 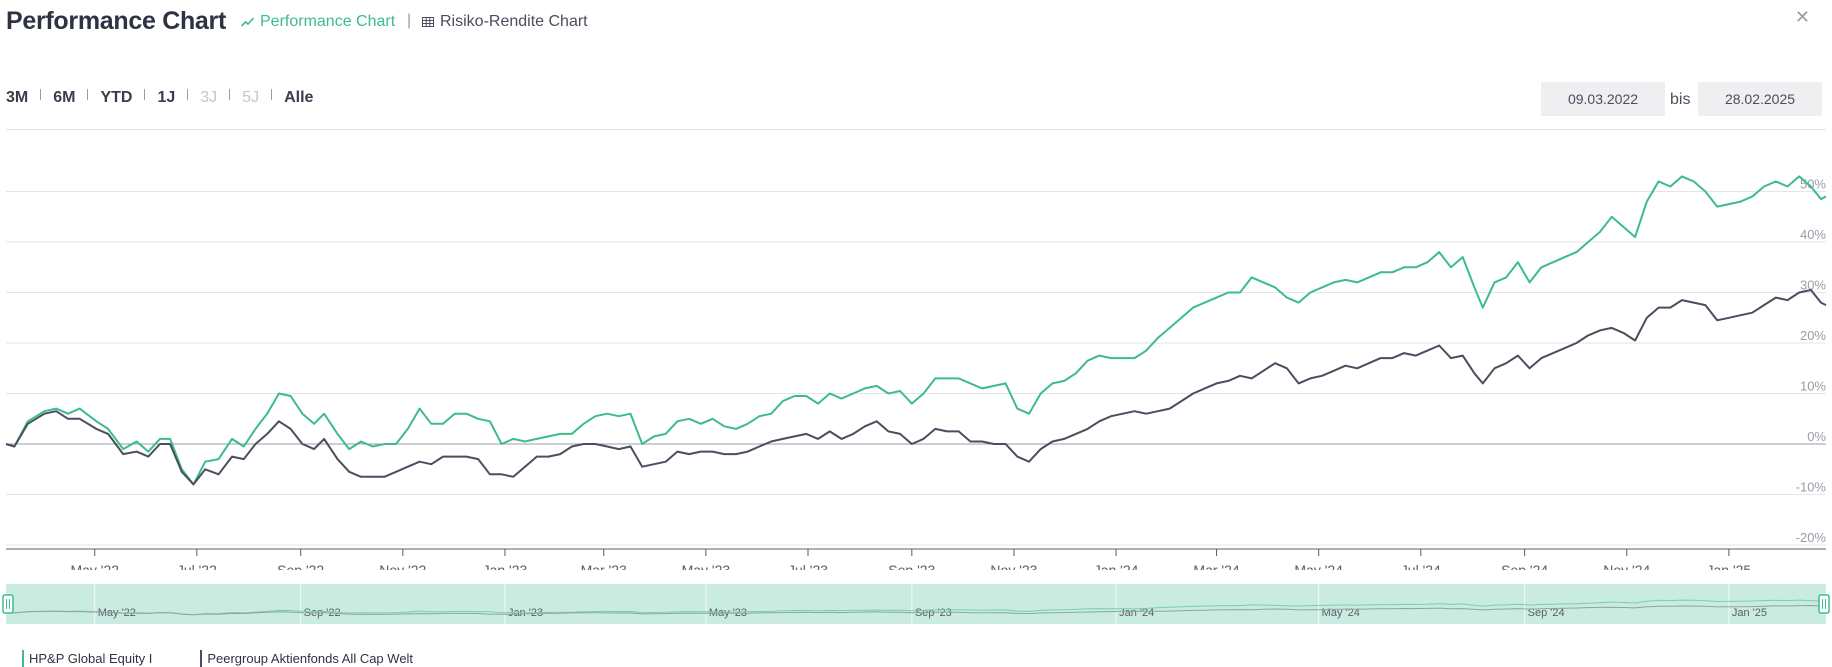 I want to click on tab-performance-chart: Performance Chart, so click(x=318, y=22).